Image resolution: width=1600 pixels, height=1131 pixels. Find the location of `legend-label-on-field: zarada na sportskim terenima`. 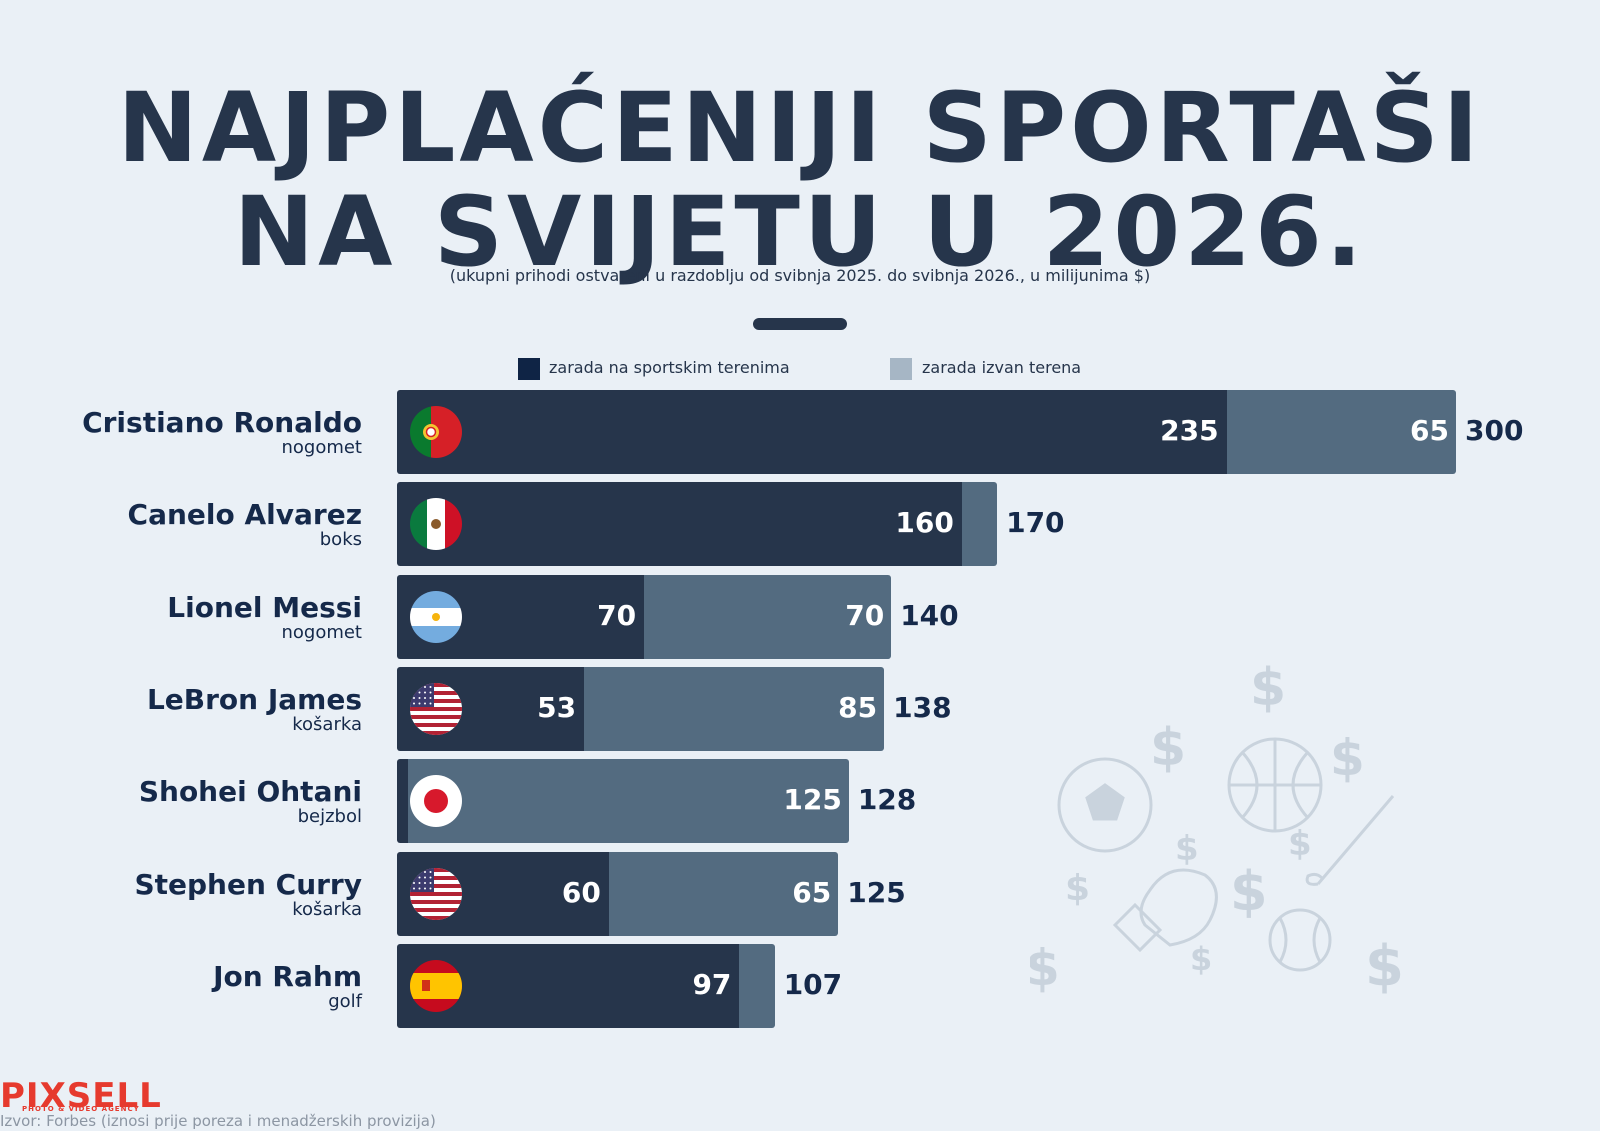

legend-label-on-field: zarada na sportskim terenima is located at coordinates (669, 367).